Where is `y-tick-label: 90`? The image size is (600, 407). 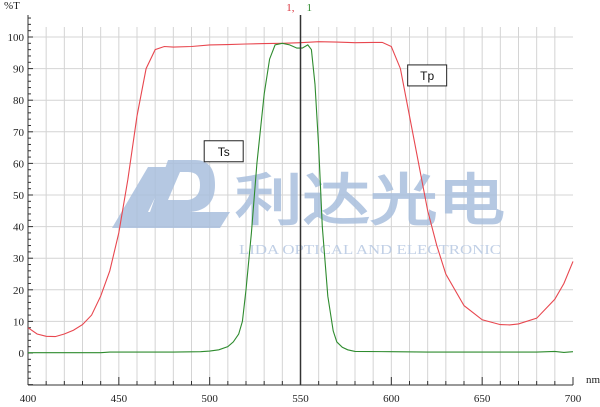
y-tick-label: 90 is located at coordinates (19, 70).